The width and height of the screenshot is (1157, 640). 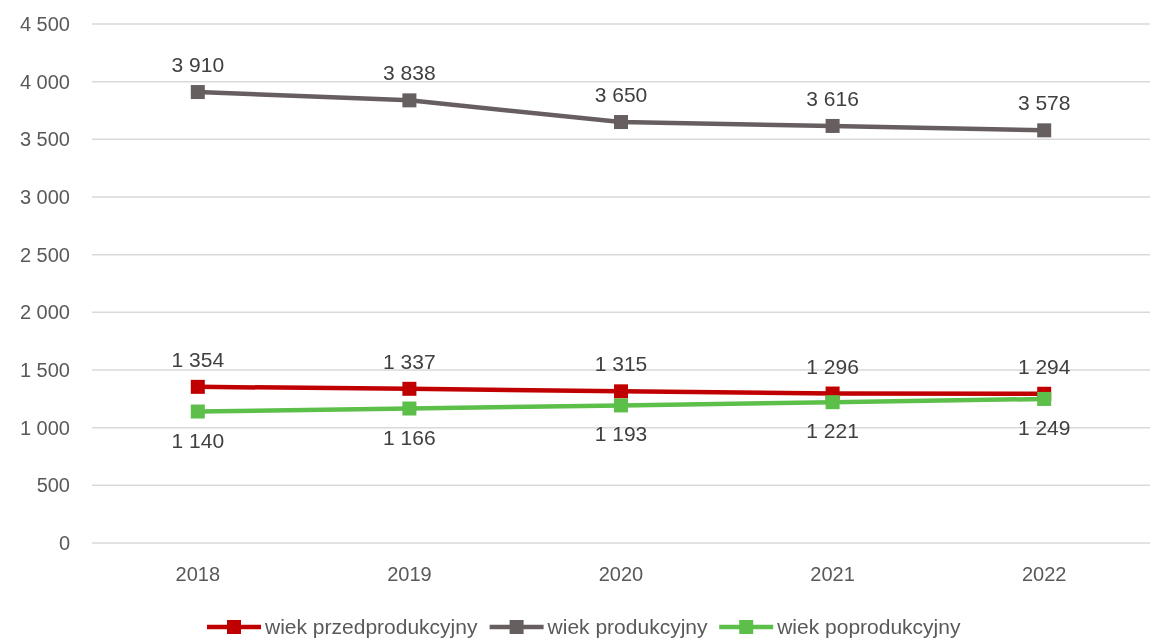 What do you see at coordinates (198, 574) in the screenshot?
I see `x-tick-label: 2018` at bounding box center [198, 574].